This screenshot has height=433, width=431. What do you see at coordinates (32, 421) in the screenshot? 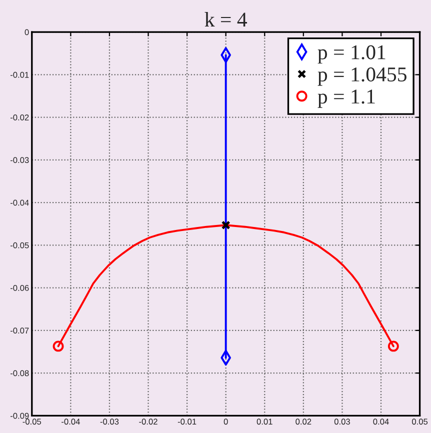
I see `x-tick-label: -0.05` at bounding box center [32, 421].